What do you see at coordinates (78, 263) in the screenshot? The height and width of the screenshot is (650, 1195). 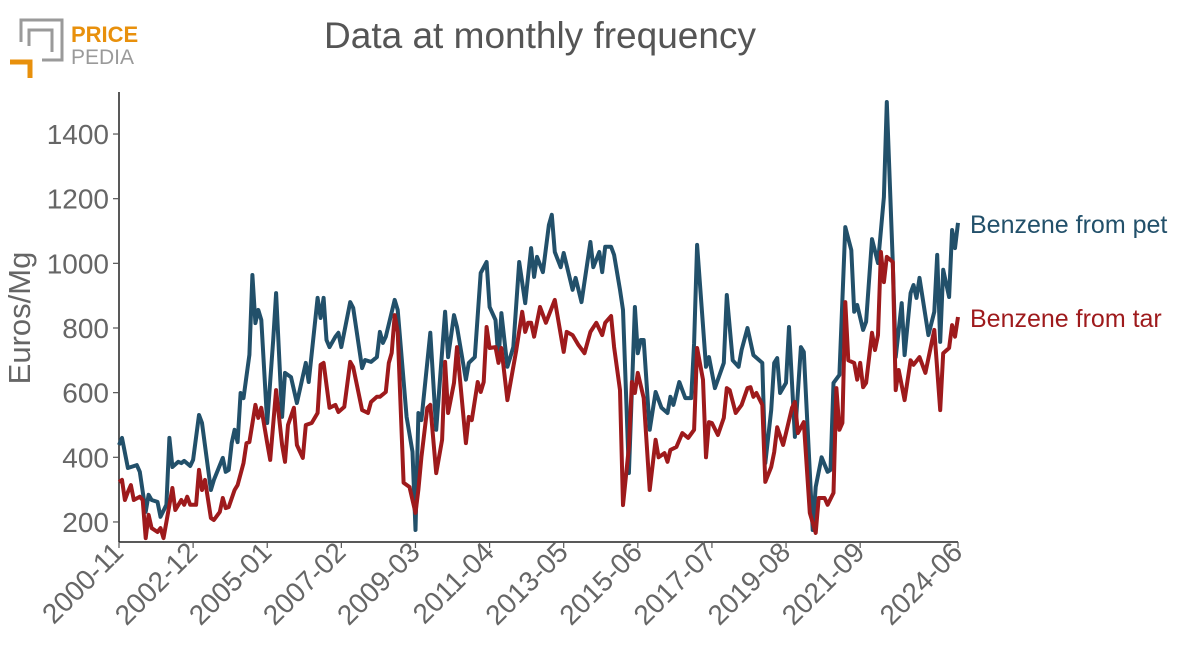 I see `y-tick-label: 1000` at bounding box center [78, 263].